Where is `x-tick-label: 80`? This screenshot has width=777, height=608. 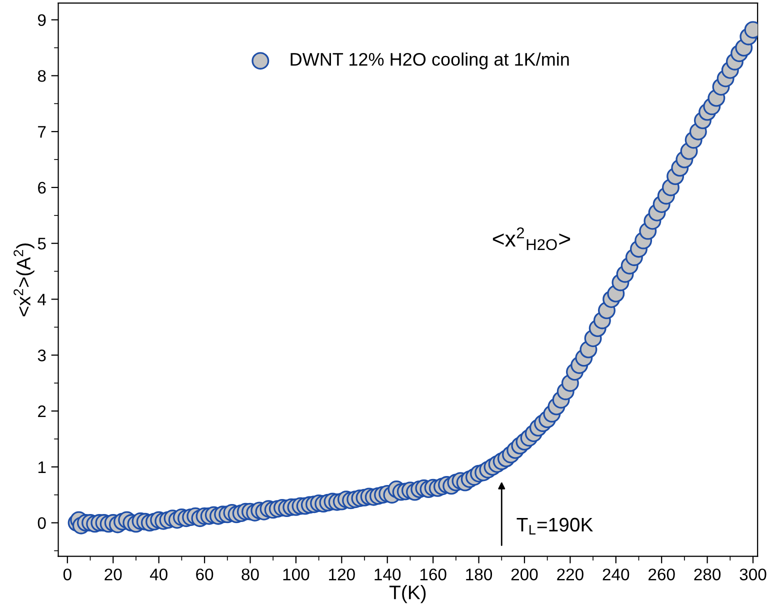
x-tick-label: 80 is located at coordinates (250, 574).